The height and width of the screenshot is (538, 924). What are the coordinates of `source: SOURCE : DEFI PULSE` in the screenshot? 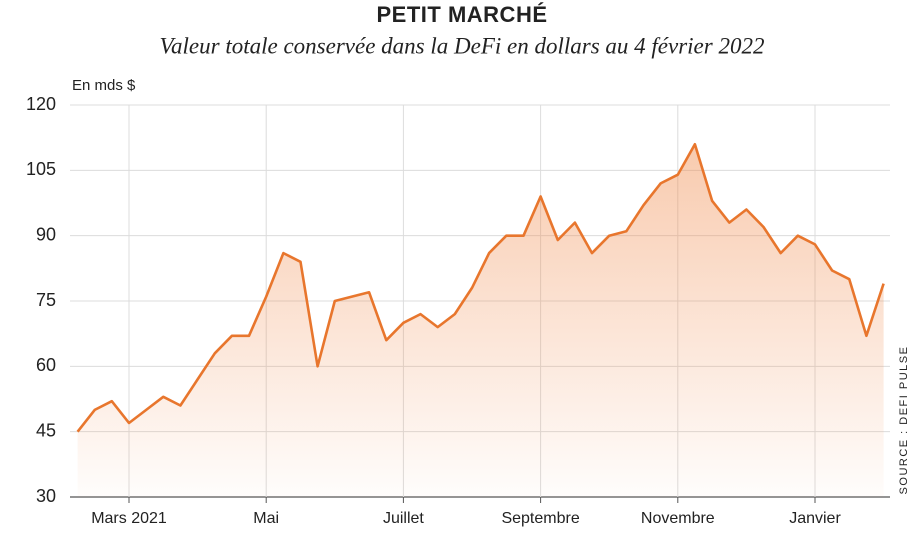 It's located at (904, 420).